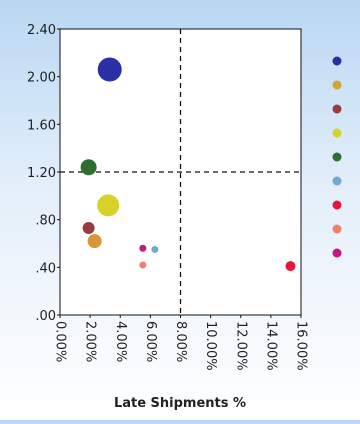 The height and width of the screenshot is (424, 360). I want to click on x-tick-label-2: 4.00%, so click(120, 341).